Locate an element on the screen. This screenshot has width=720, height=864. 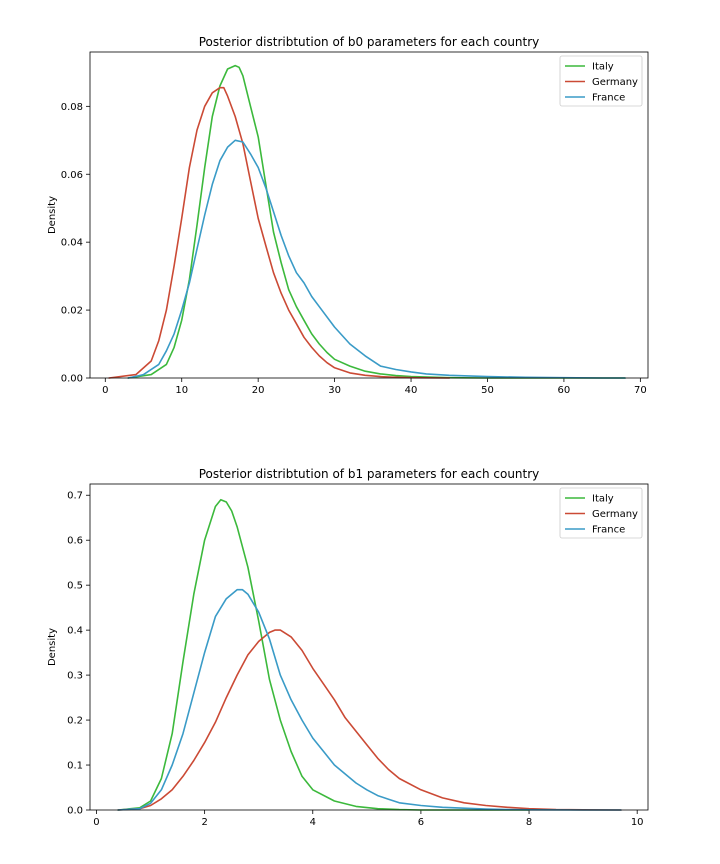
y-tick-label: 0.6 is located at coordinates (75, 541).